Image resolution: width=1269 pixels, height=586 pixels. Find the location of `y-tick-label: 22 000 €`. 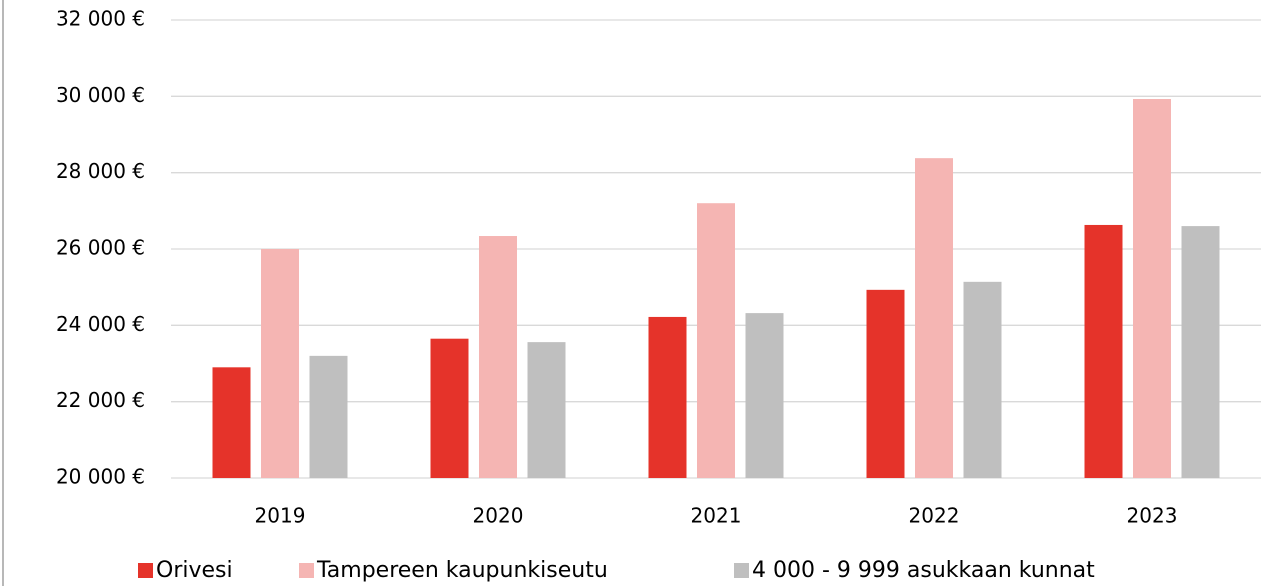

y-tick-label: 22 000 € is located at coordinates (100, 400).